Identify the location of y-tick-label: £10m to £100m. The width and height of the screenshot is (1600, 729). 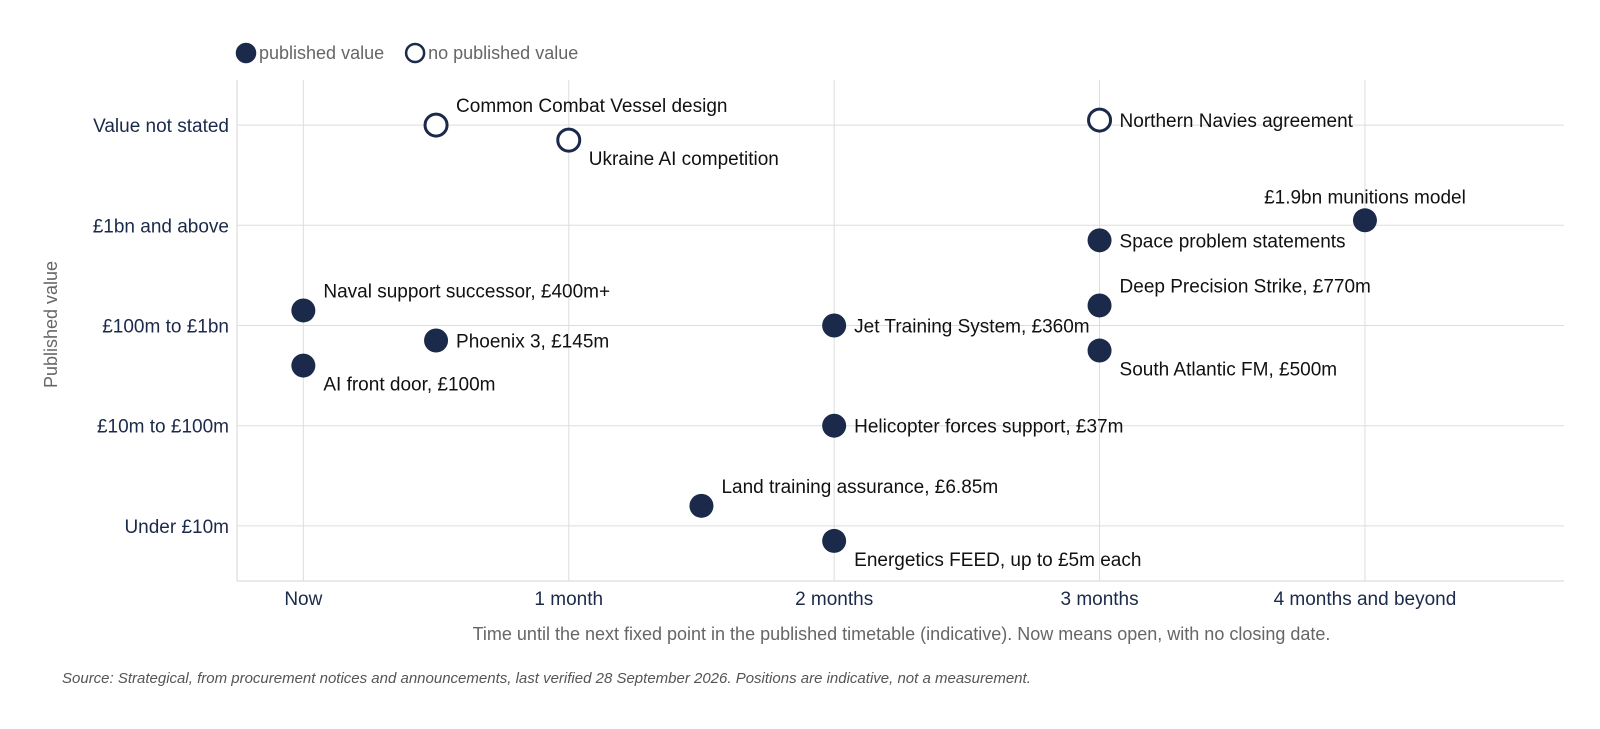
(163, 427).